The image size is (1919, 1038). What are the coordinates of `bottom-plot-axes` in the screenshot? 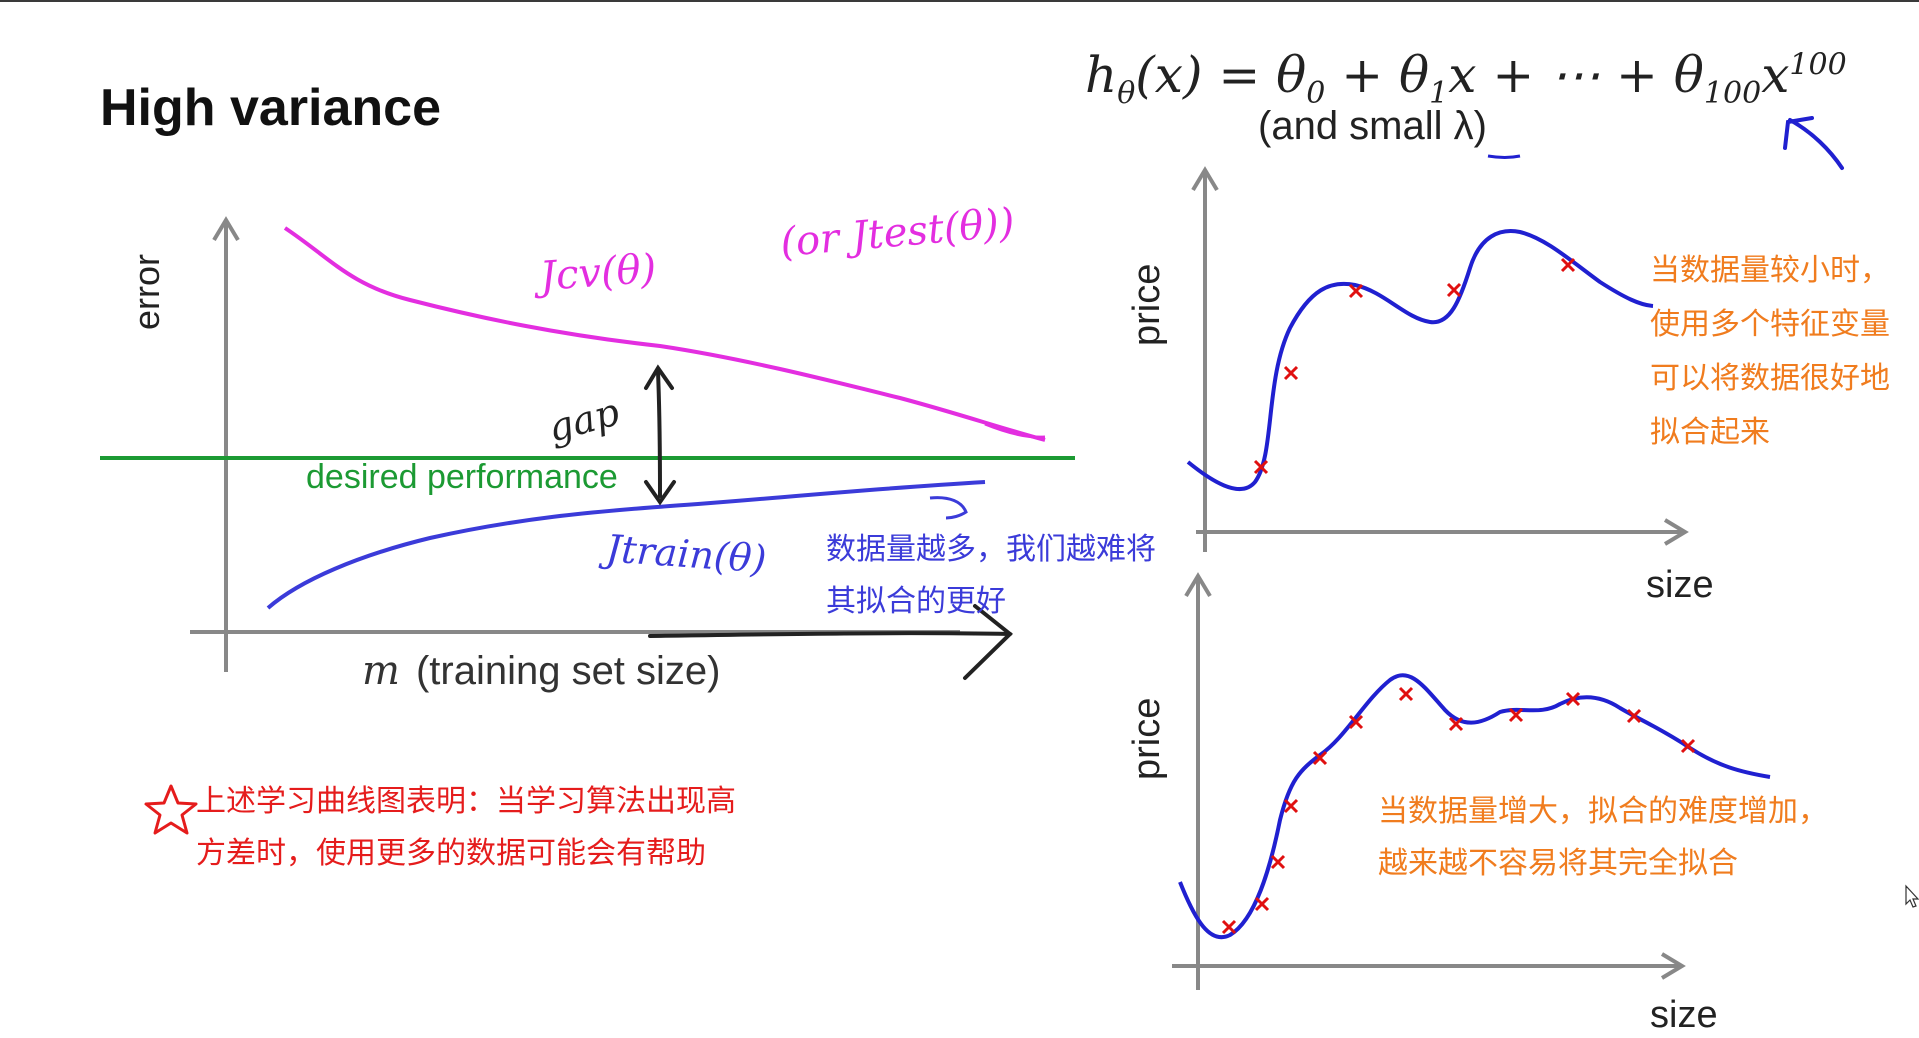 It's located at (1429, 781).